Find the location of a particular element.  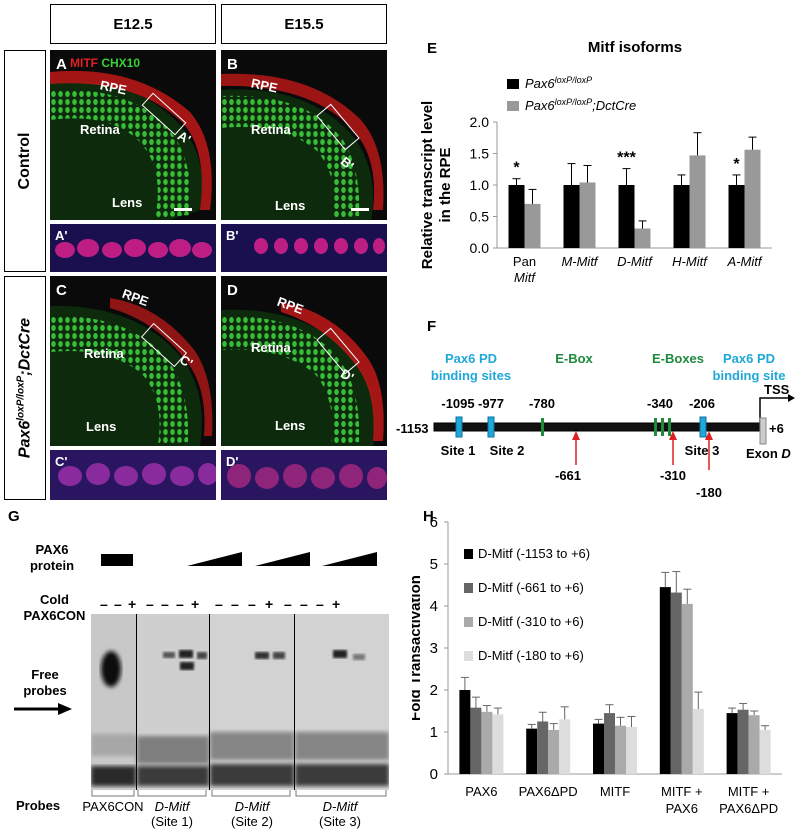

col-header-e15-label: E15.5 is located at coordinates (304, 24).